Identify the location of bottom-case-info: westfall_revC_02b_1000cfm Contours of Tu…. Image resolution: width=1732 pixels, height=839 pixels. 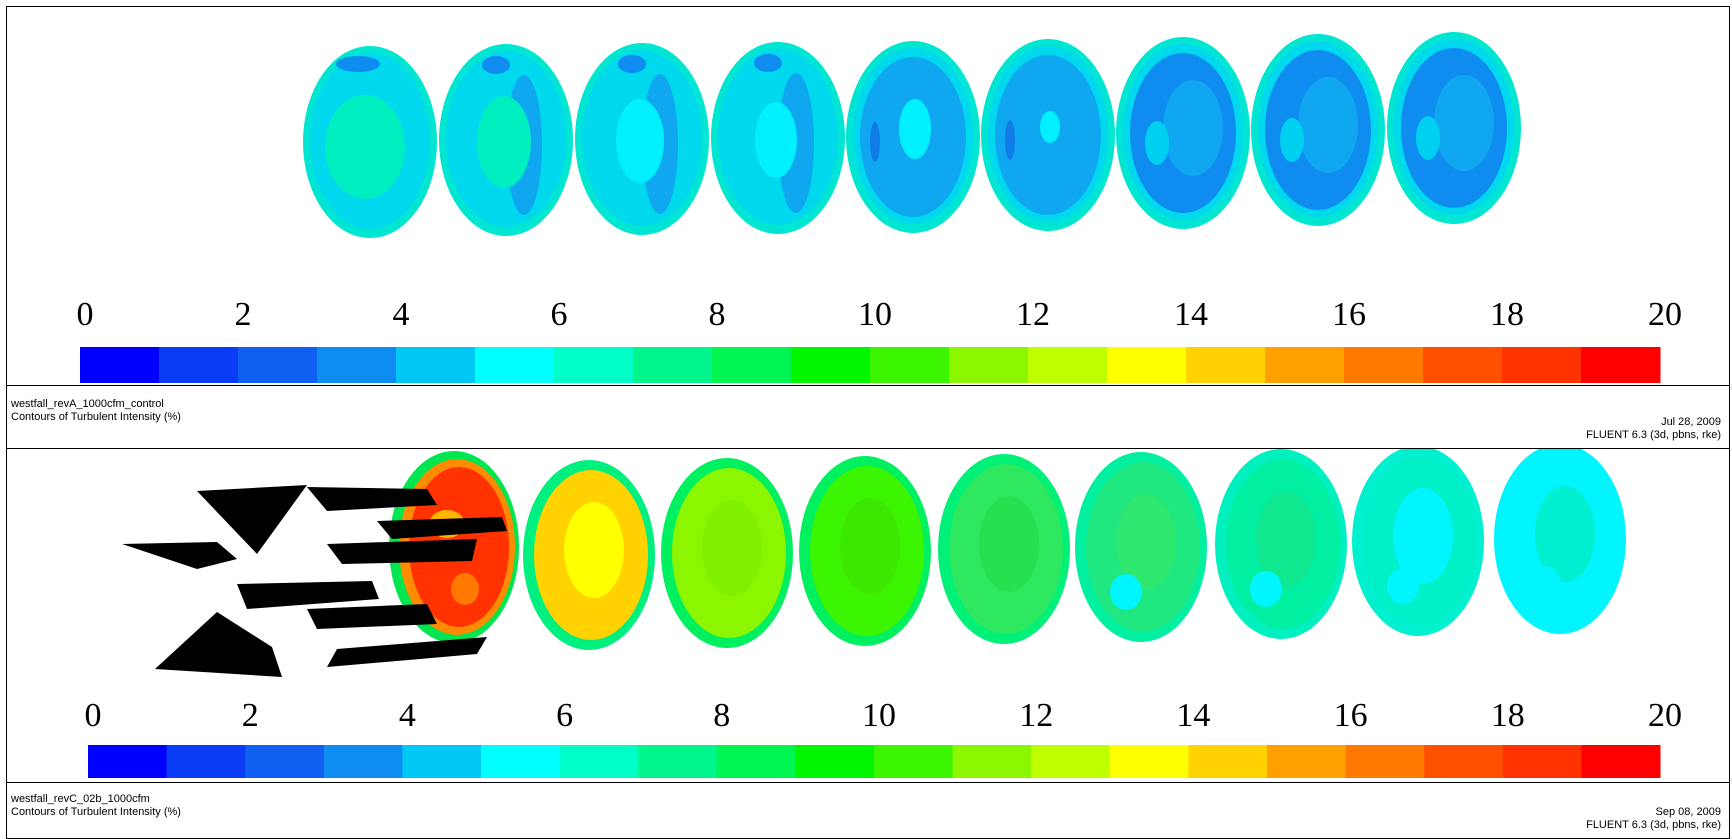
(96, 806).